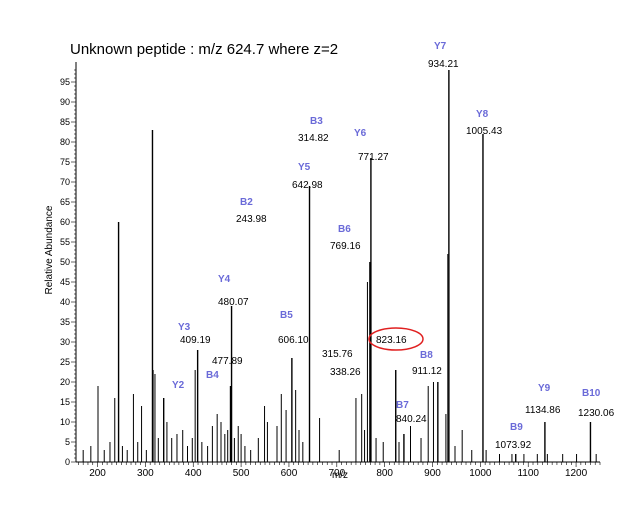 Image resolution: width=642 pixels, height=506 pixels. I want to click on x-tick-label: 1200, so click(576, 473).